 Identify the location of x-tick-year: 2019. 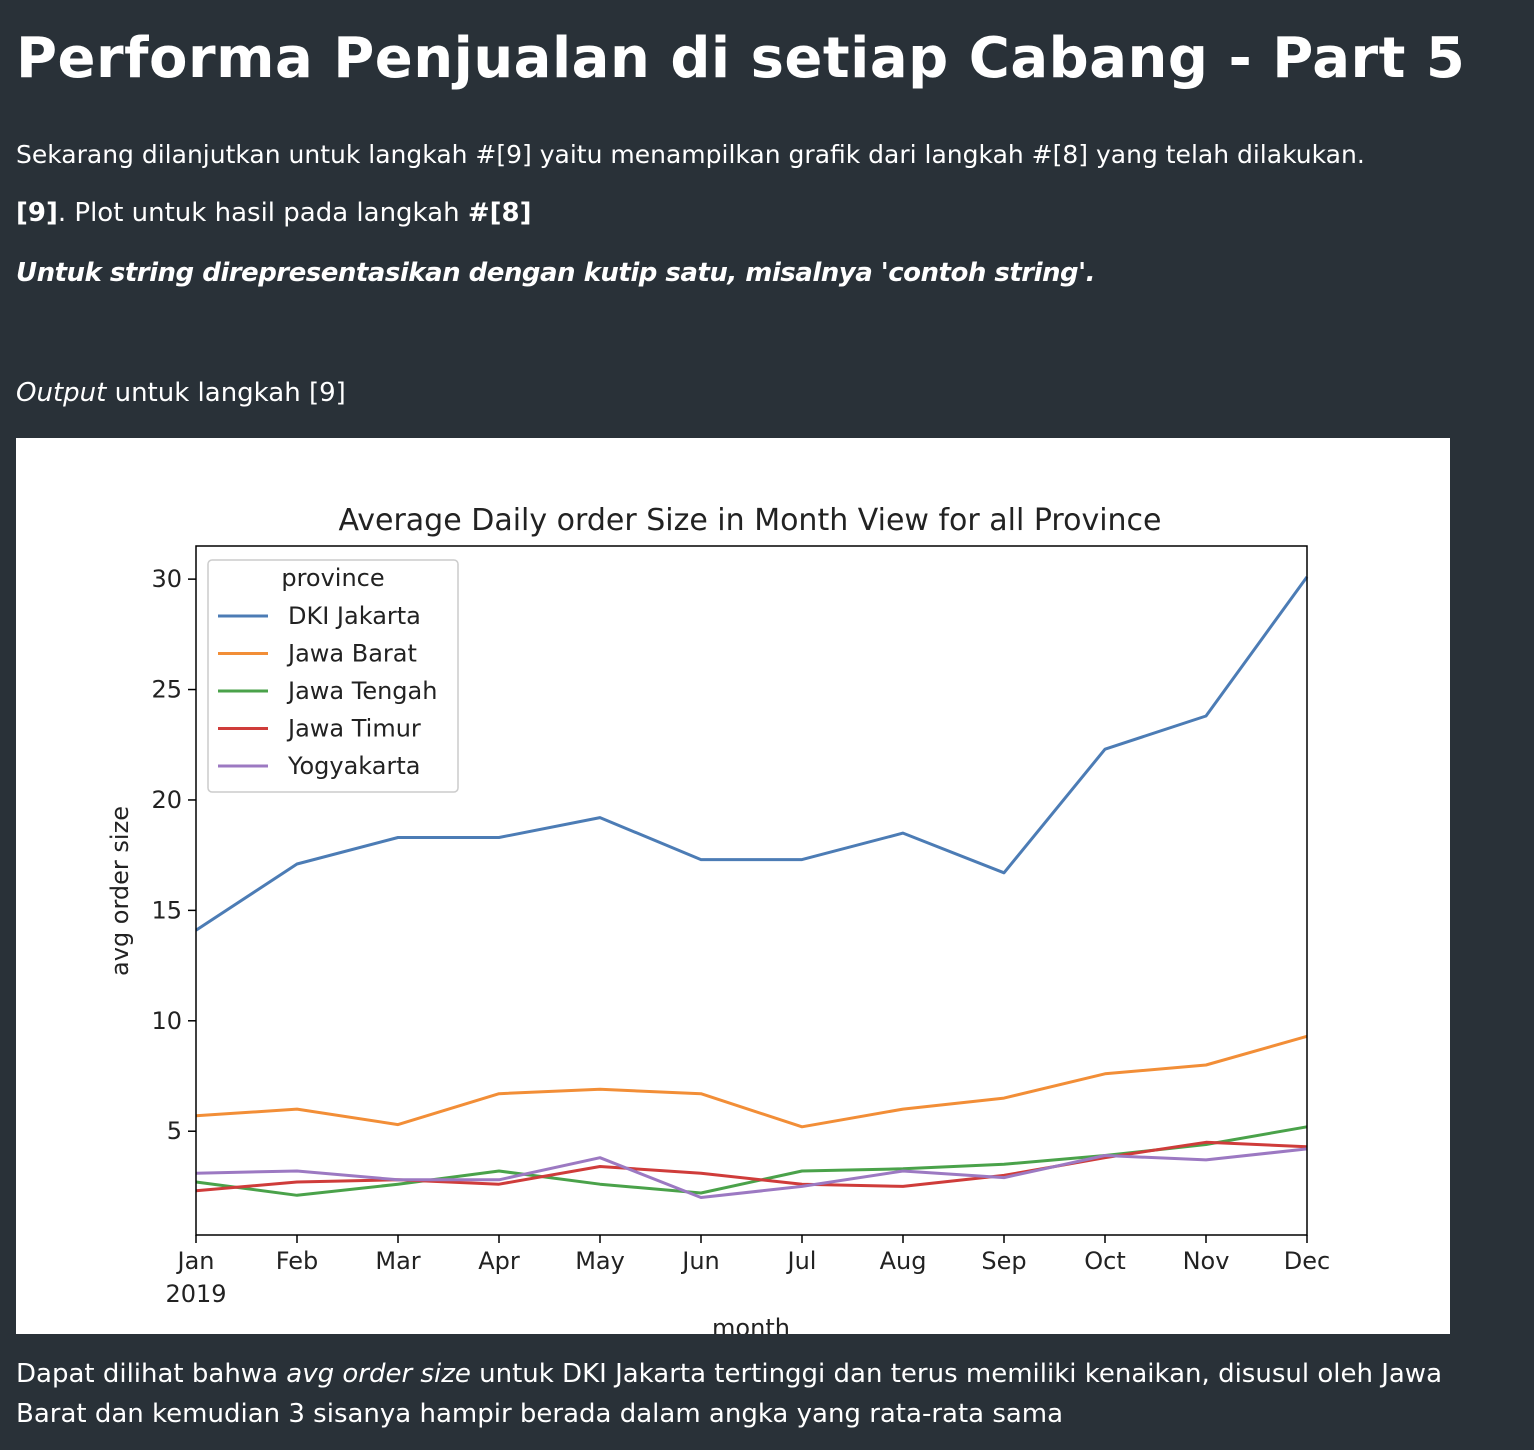
(195, 1294).